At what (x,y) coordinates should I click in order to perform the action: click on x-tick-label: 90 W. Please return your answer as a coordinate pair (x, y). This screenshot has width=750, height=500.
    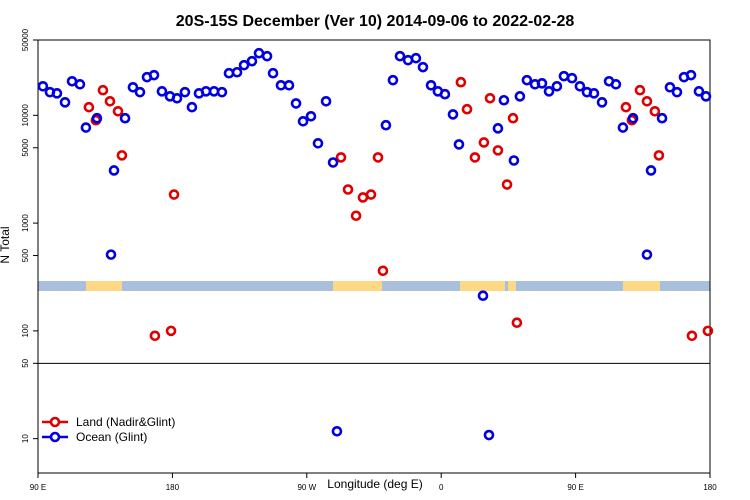
    Looking at the image, I should click on (306, 487).